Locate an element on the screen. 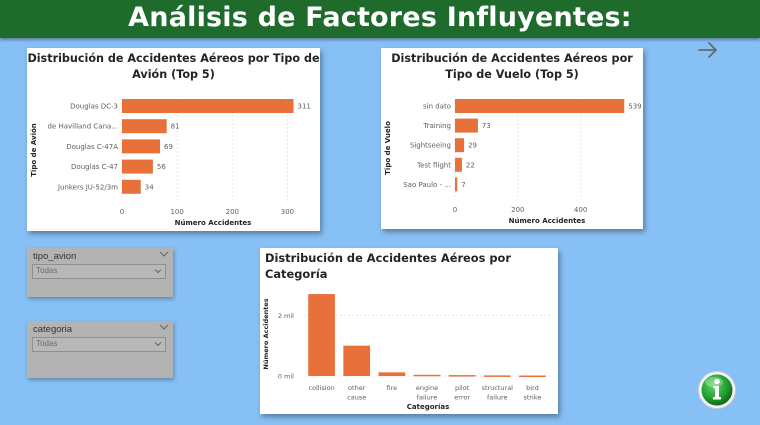 The height and width of the screenshot is (425, 760). x-tick-label: 300 is located at coordinates (287, 212).